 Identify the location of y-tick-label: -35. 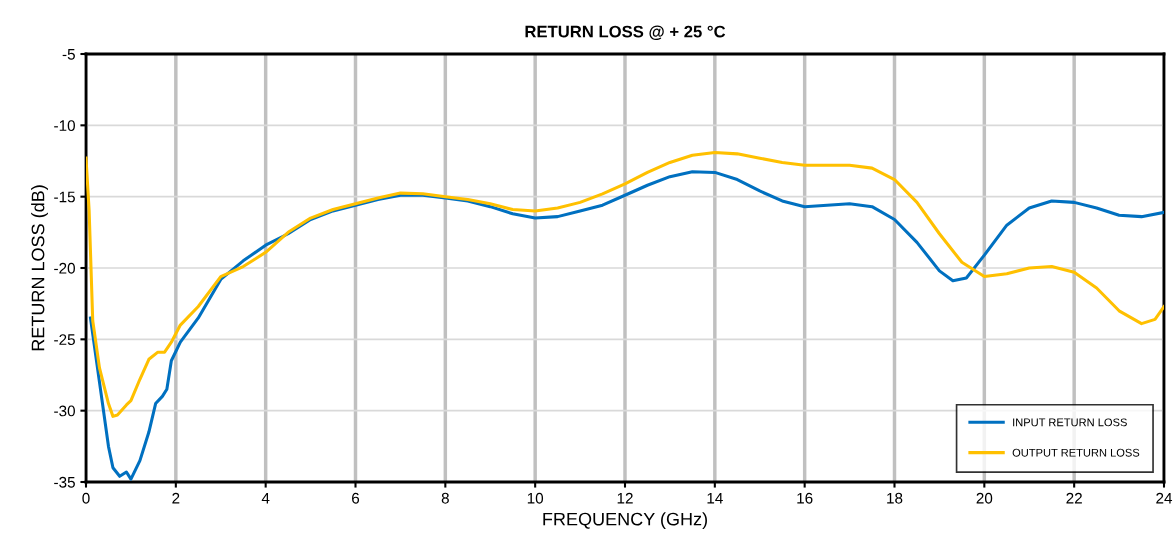
(64, 482).